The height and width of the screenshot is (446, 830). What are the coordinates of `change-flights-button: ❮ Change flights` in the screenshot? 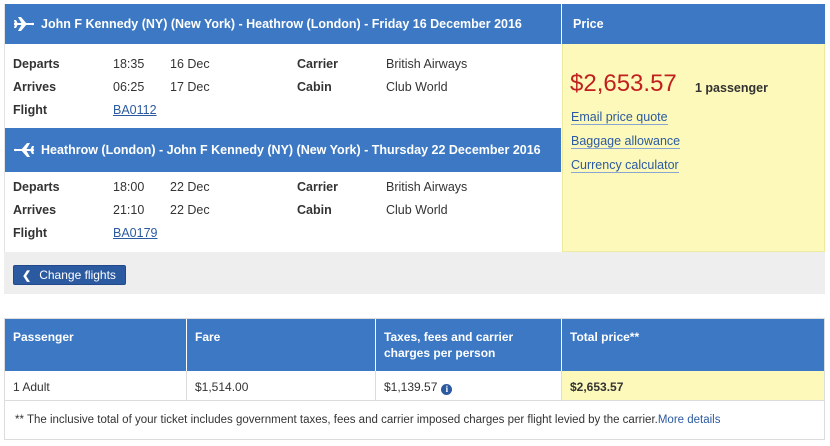 It's located at (69, 275).